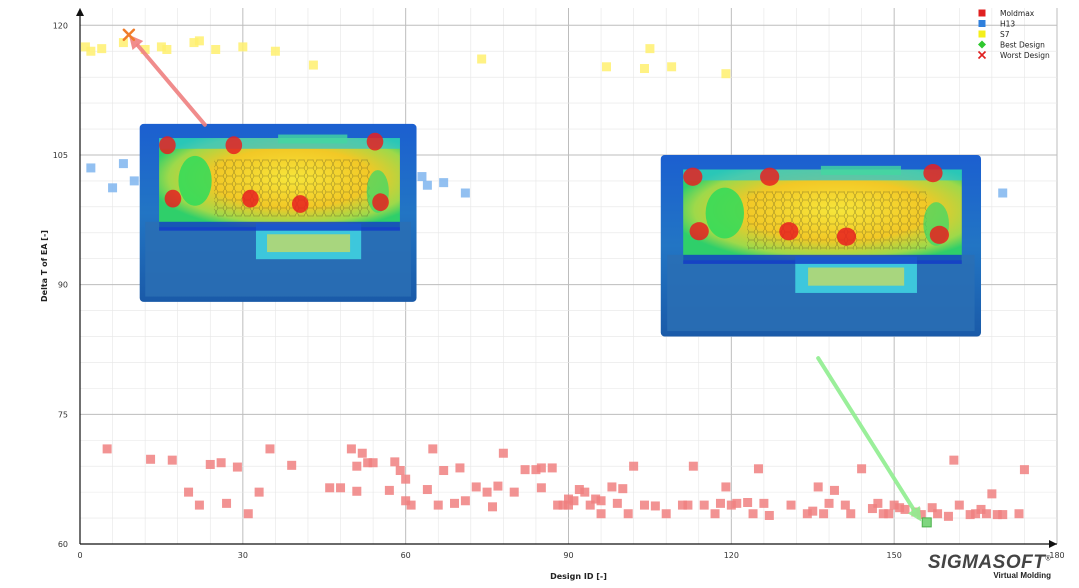 The height and width of the screenshot is (588, 1079). What do you see at coordinates (982, 34) in the screenshot?
I see `legend-swatch-s7` at bounding box center [982, 34].